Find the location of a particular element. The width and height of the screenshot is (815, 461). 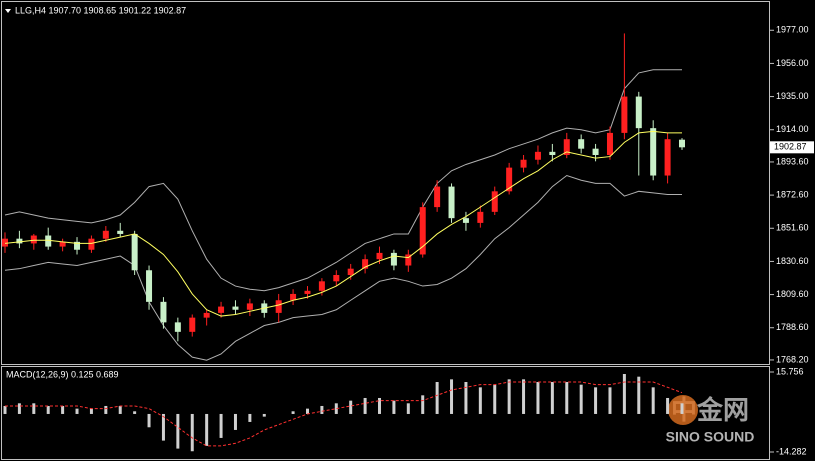

price-tag-box is located at coordinates (792, 147).